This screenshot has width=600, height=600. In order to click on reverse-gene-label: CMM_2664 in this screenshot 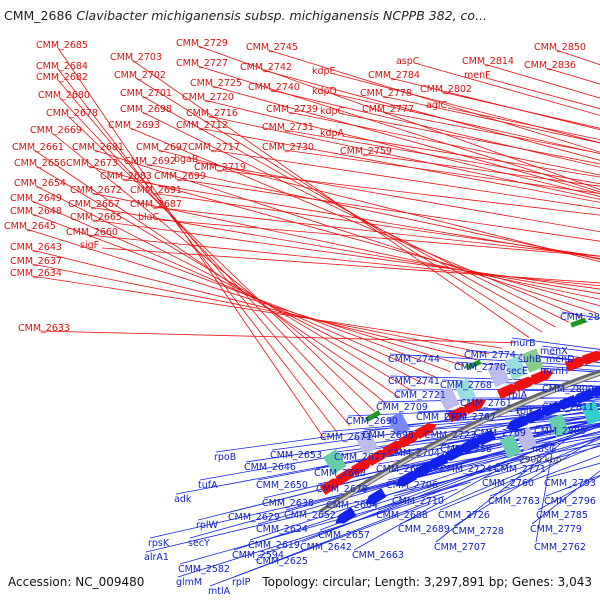, I will do `click(352, 505)`.